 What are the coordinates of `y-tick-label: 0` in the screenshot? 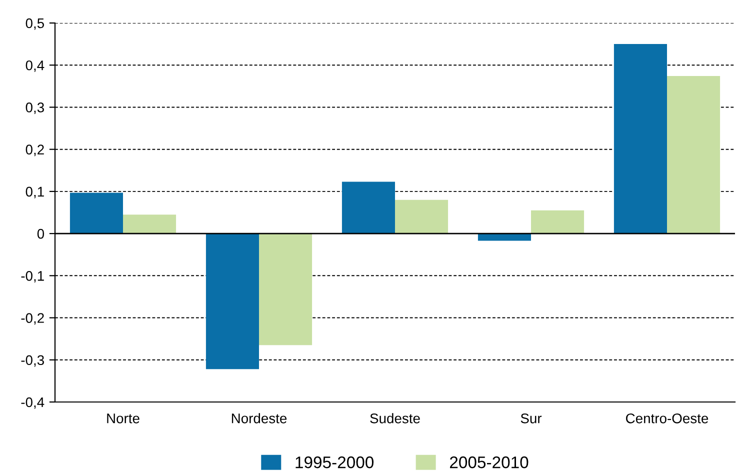 It's located at (40, 233).